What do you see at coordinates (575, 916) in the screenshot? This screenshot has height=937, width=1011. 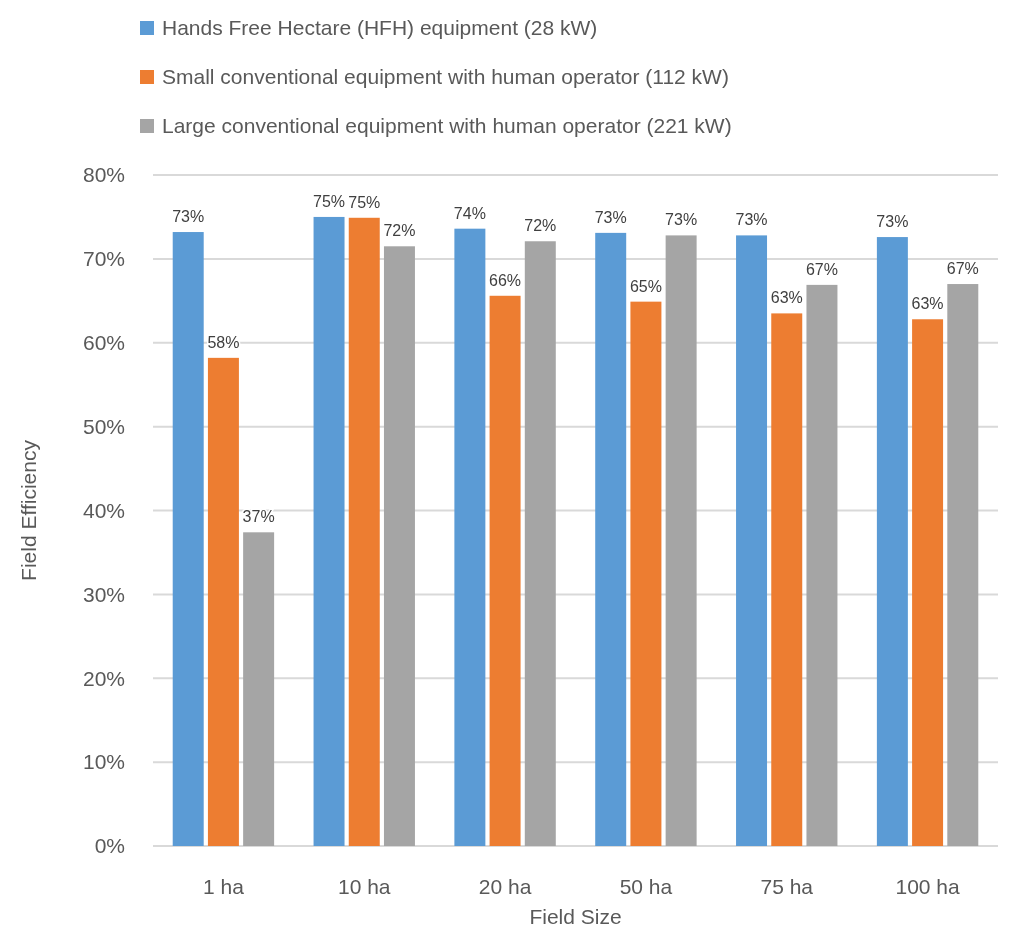 I see `x-axis-title: Field Size` at bounding box center [575, 916].